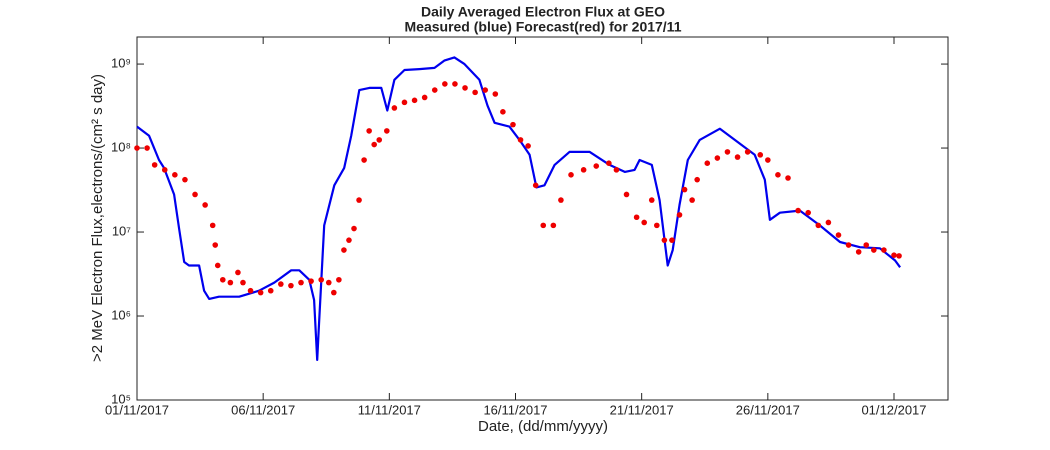 Image resolution: width=1050 pixels, height=450 pixels. I want to click on x-tick-label: 16/11/2017, so click(515, 409).